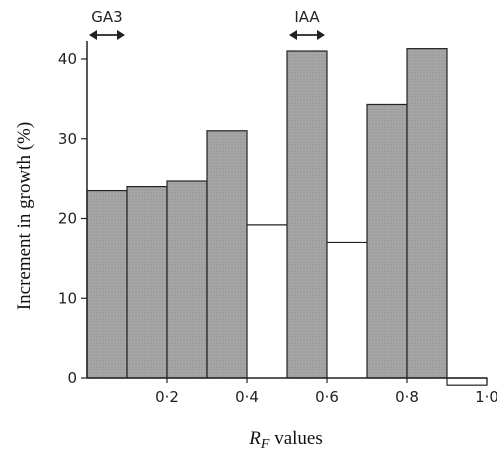 The height and width of the screenshot is (449, 497). What do you see at coordinates (72, 378) in the screenshot?
I see `y-tick-label-0: 0` at bounding box center [72, 378].